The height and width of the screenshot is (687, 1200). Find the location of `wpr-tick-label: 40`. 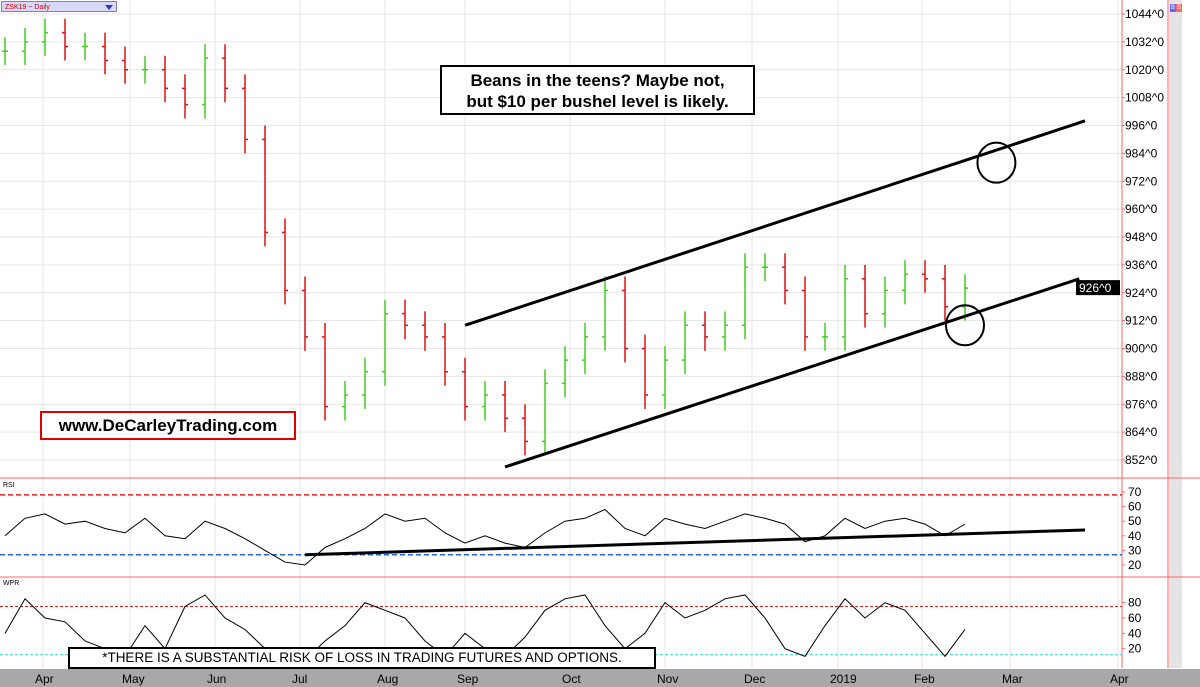

wpr-tick-label: 40 is located at coordinates (1135, 633).